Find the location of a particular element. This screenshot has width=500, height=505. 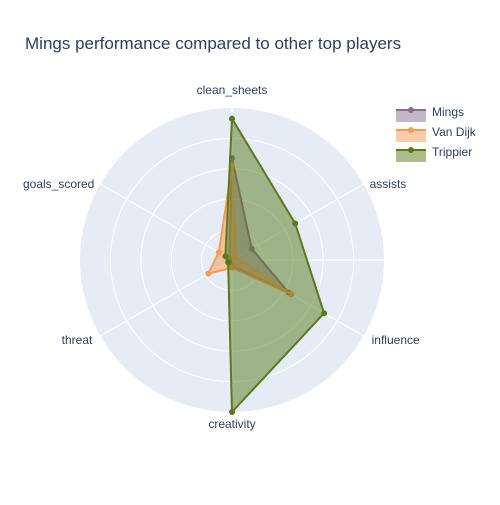

data-point-trippier-influence is located at coordinates (324, 313).